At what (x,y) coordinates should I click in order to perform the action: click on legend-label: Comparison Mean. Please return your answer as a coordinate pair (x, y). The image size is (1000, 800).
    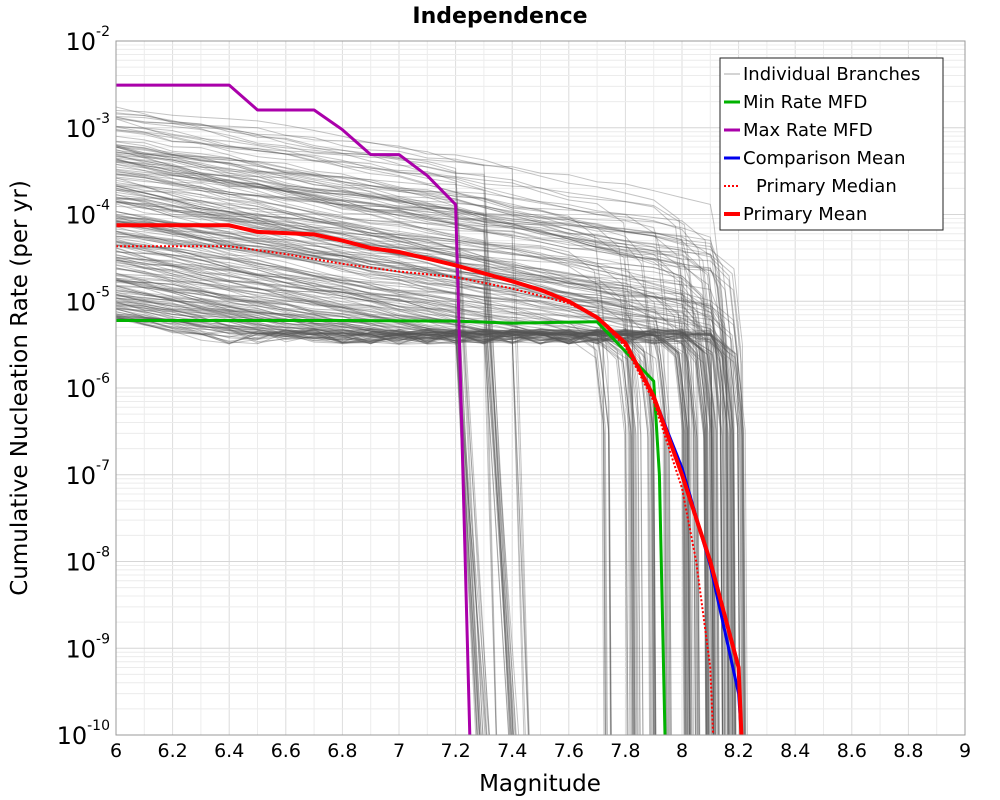
    Looking at the image, I should click on (824, 158).